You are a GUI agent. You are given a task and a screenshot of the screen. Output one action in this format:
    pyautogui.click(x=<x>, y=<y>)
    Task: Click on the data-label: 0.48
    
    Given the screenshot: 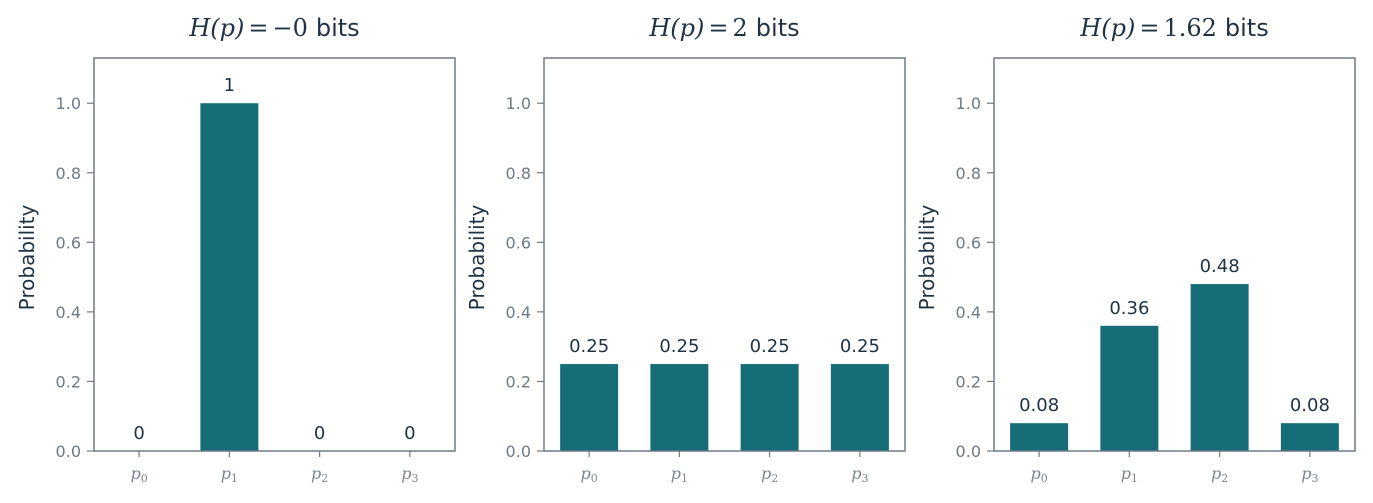 What is the action you would take?
    pyautogui.click(x=1220, y=266)
    